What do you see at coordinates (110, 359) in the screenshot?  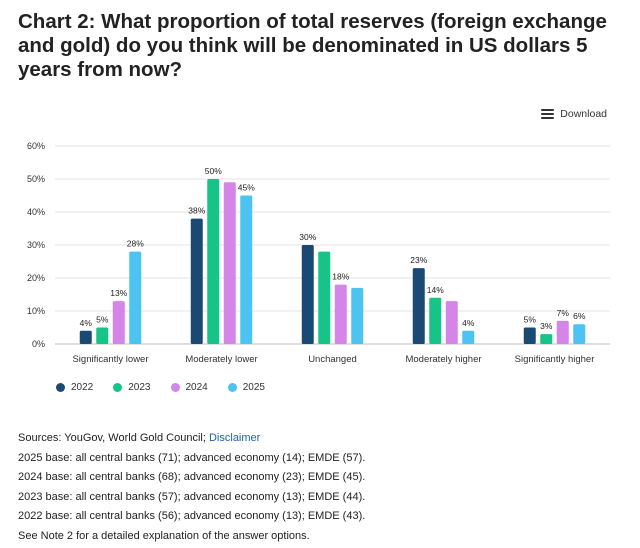 I see `x-category-label: Significantly lower` at bounding box center [110, 359].